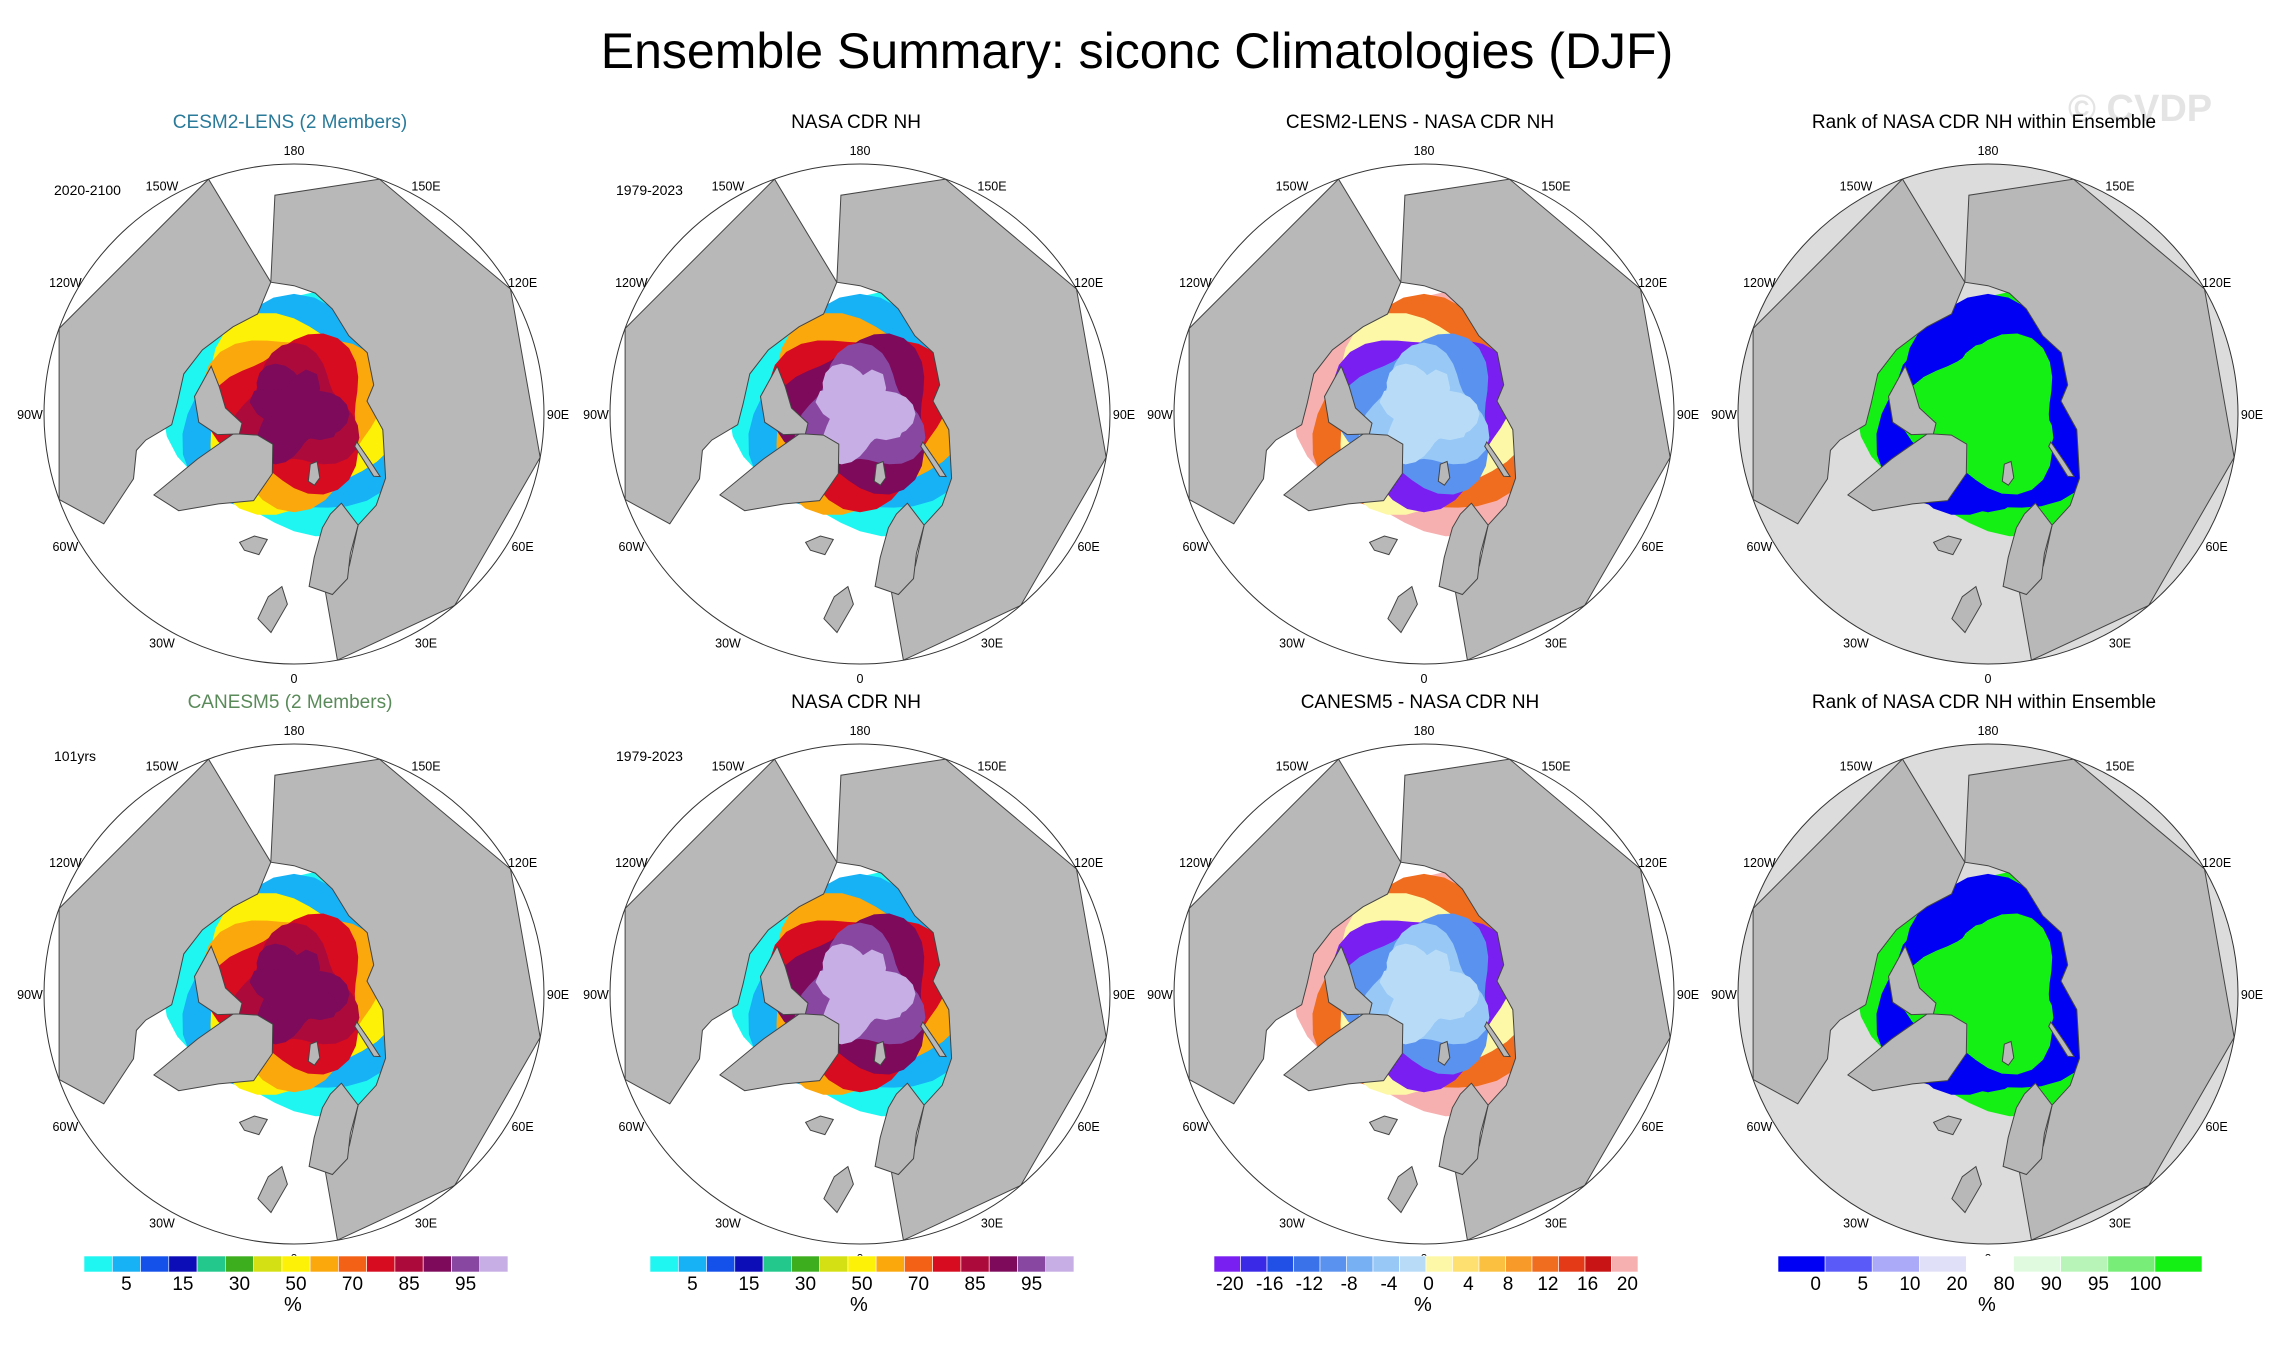  Describe the element at coordinates (918, 1284) in the screenshot. I see `colorbar-tick: 70` at that location.